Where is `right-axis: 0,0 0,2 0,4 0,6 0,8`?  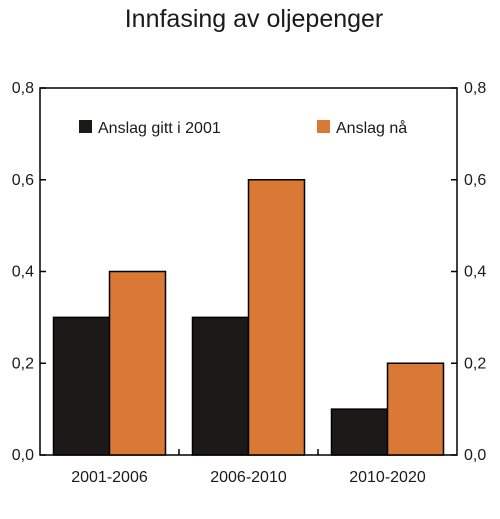
right-axis: 0,0 0,2 0,4 0,6 0,8 is located at coordinates (468, 272).